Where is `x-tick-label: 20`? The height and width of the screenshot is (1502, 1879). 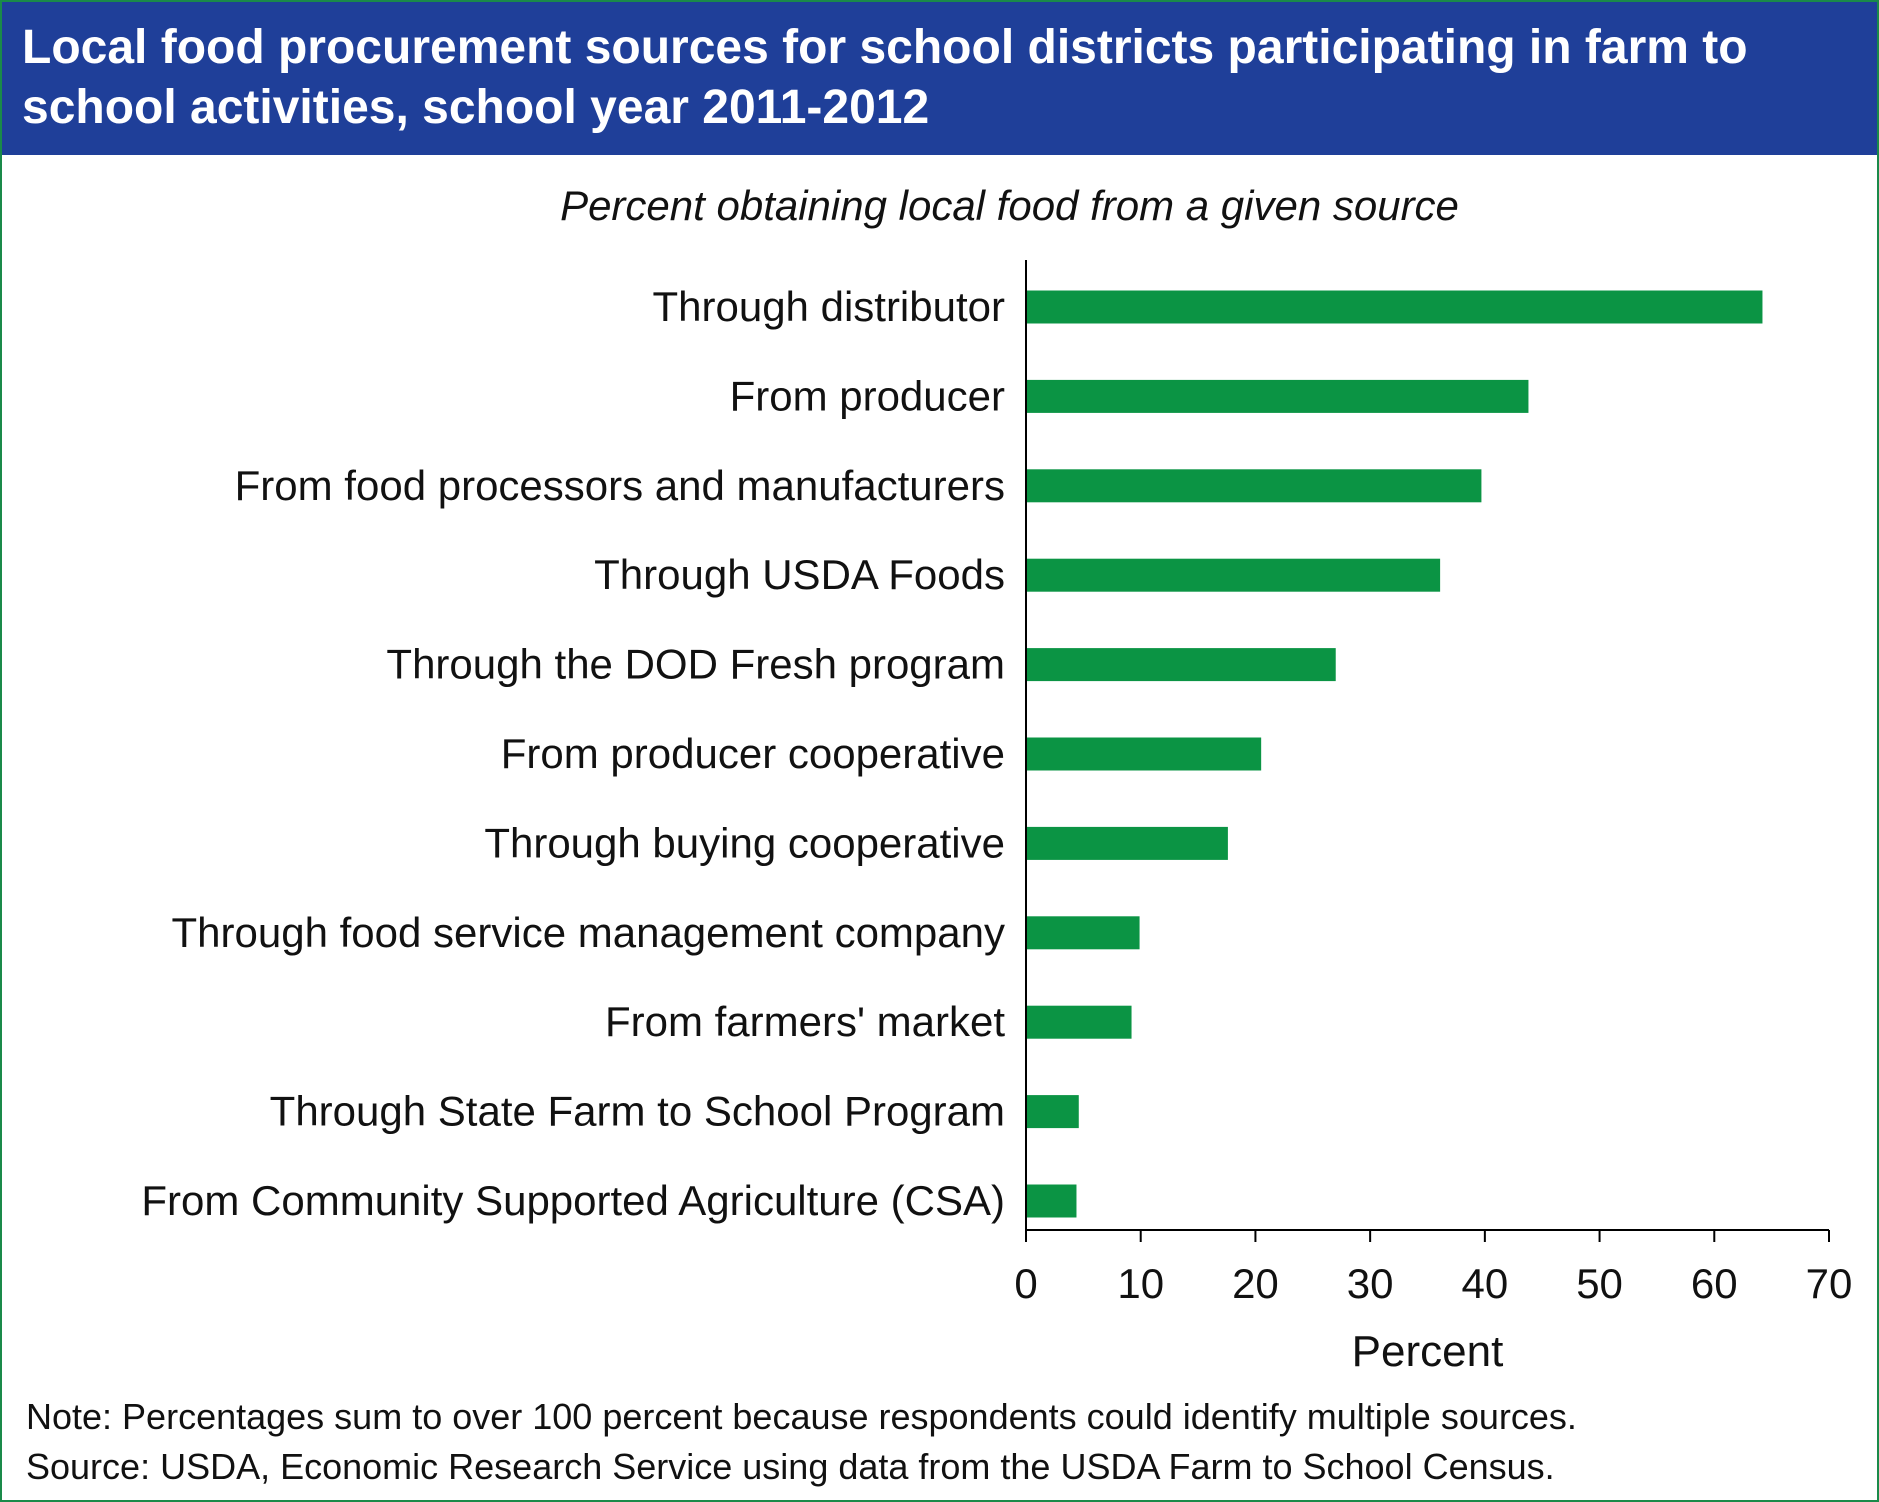 x-tick-label: 20 is located at coordinates (1255, 1283).